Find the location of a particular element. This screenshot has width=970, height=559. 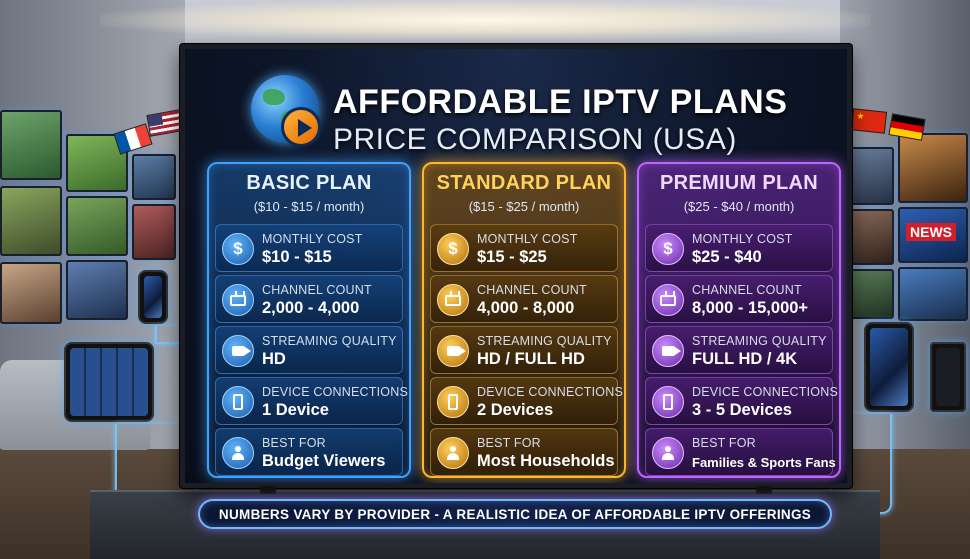

row-value: $25 - $40 is located at coordinates (727, 257).